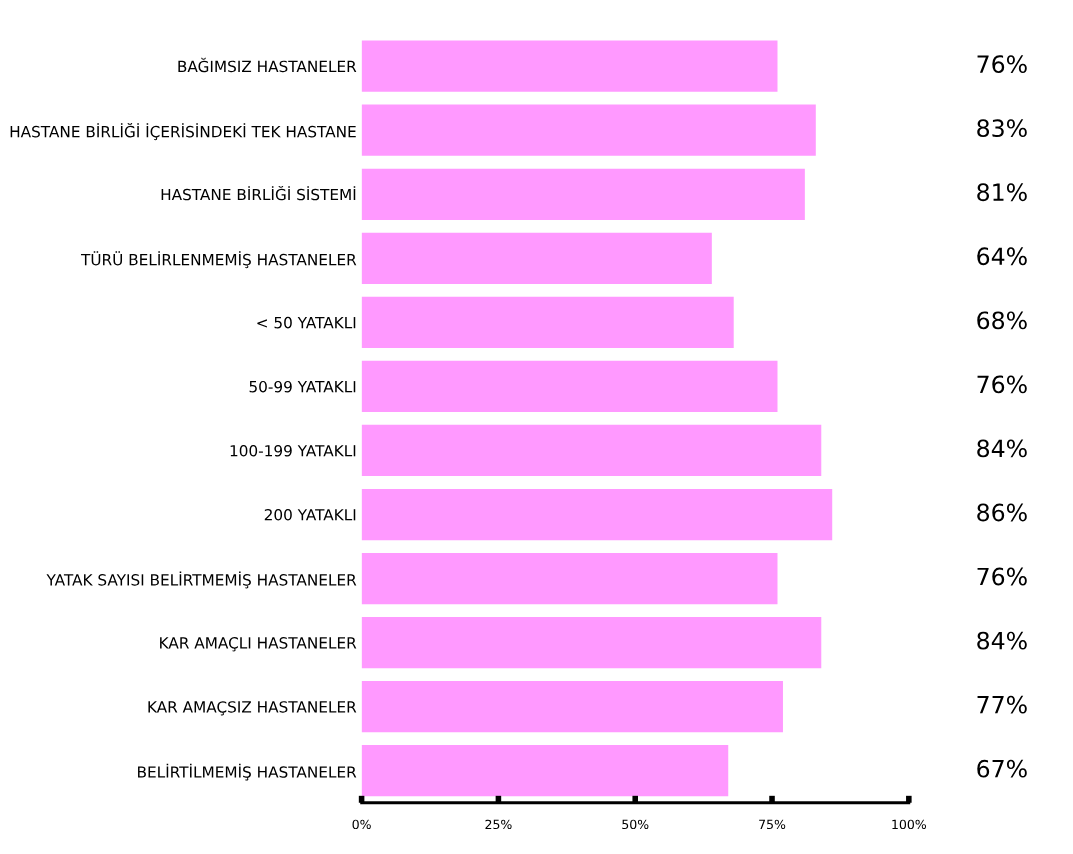 This screenshot has width=1073, height=854. What do you see at coordinates (201, 580) in the screenshot?
I see `y-tick-label: YATAK SAYISI BELİRTMEMİŞ HASTANELER` at bounding box center [201, 580].